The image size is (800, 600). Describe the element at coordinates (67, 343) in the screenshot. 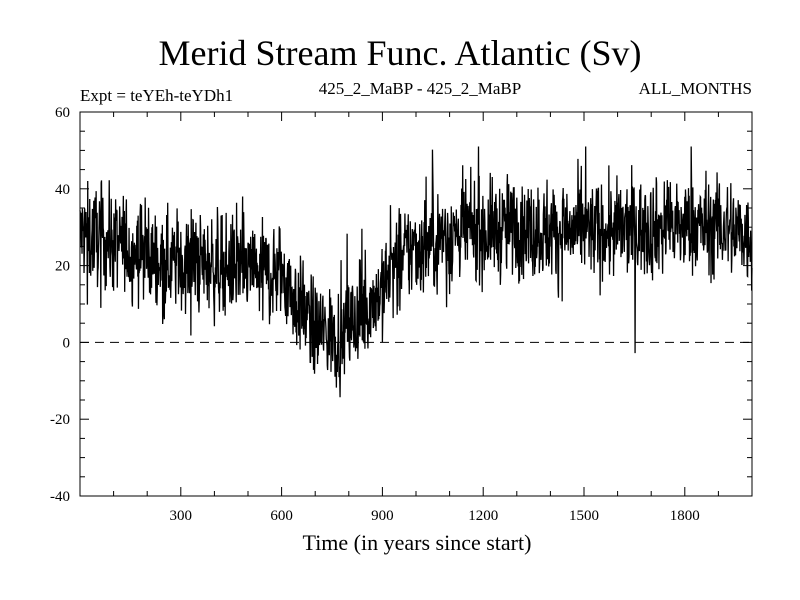

I see `y-tick-label: 0` at that location.